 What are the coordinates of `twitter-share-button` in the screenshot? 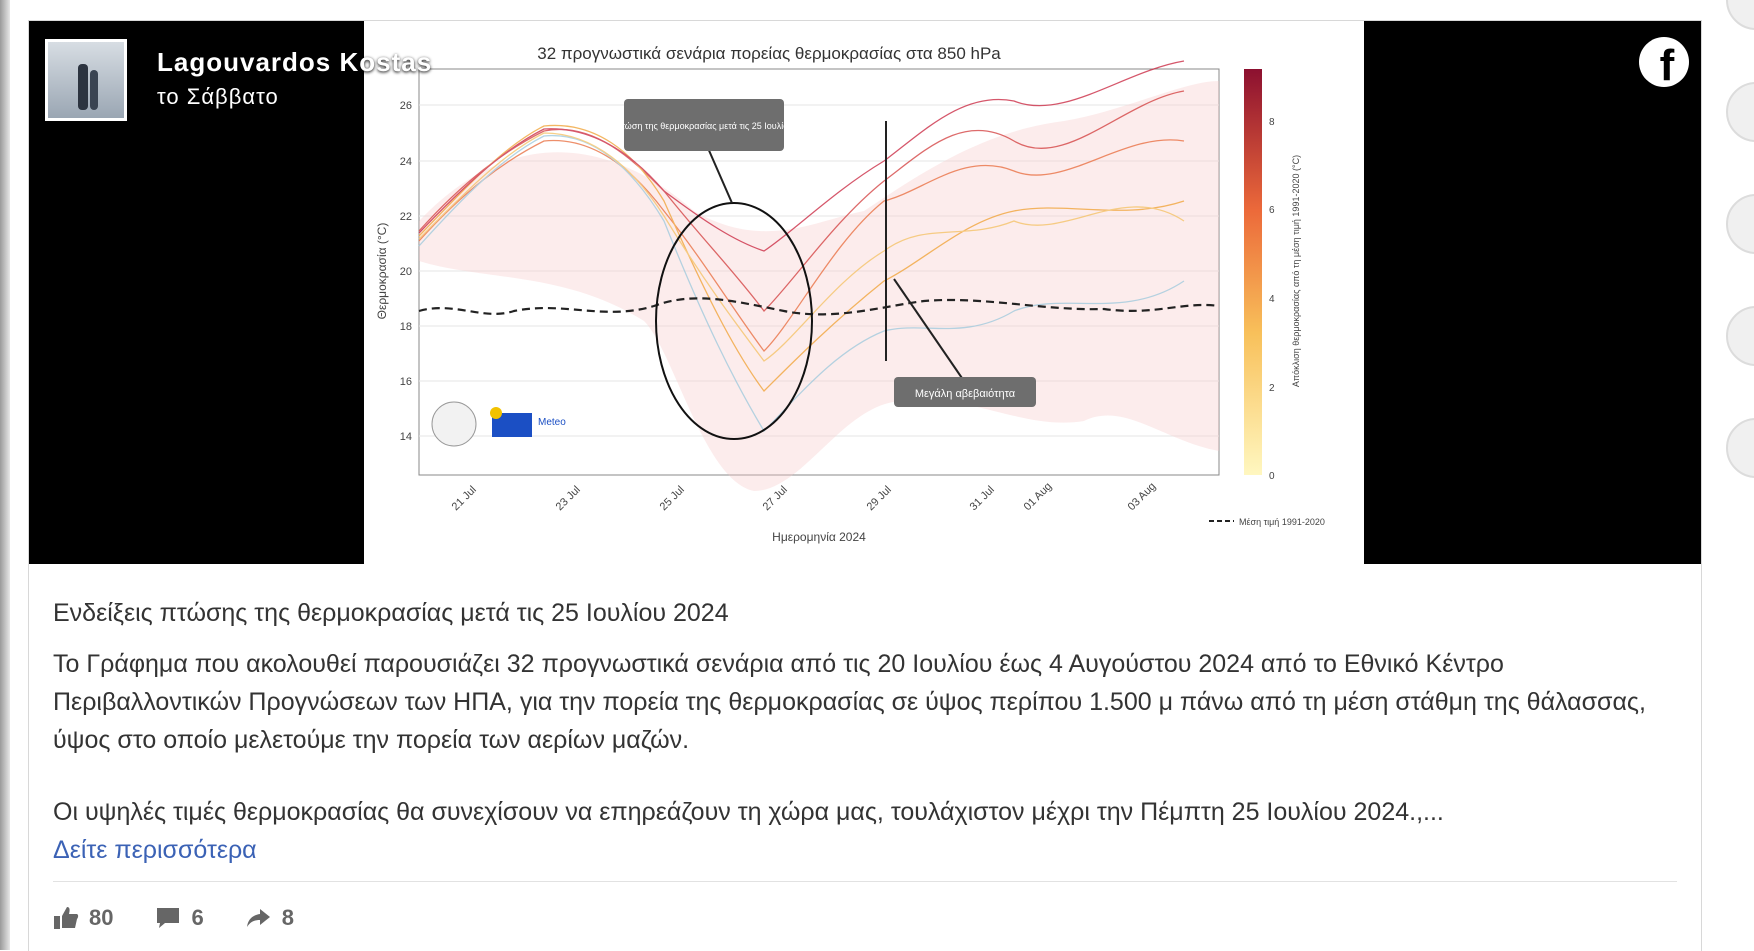 It's located at (1740, 112).